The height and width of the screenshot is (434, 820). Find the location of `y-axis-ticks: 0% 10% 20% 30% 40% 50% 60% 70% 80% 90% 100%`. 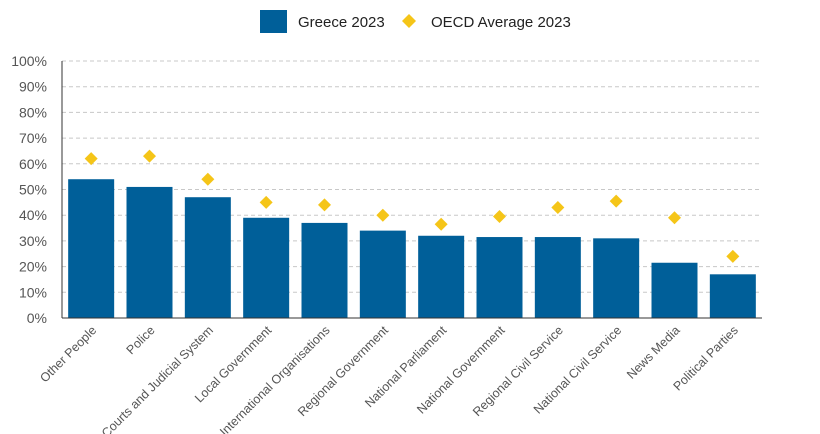

y-axis-ticks: 0% 10% 20% 30% 40% 50% 60% 70% 80% 90% 100% is located at coordinates (29, 189).